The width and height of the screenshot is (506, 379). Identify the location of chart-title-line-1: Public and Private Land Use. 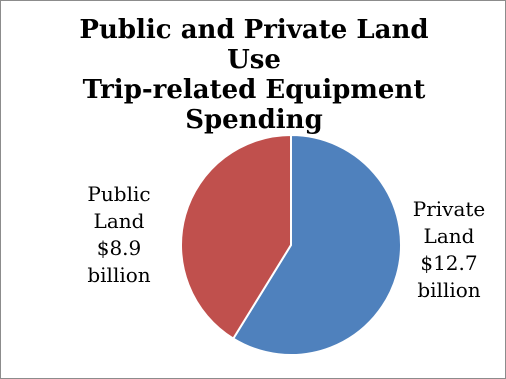
(254, 45).